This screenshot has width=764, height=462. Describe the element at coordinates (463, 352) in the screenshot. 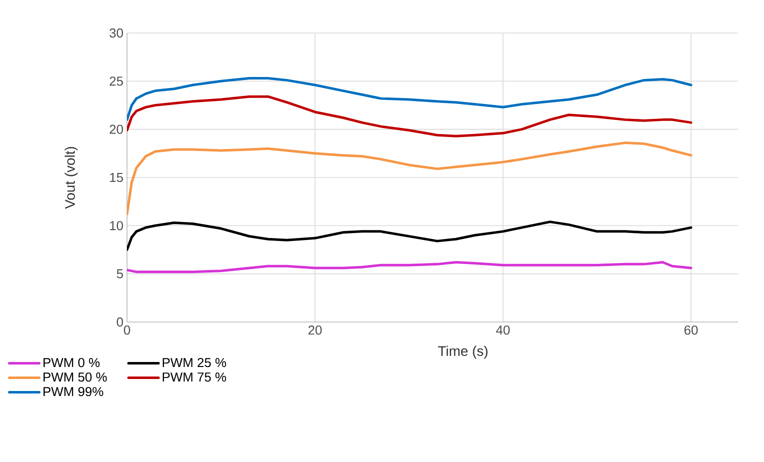

I see `x-axis-title: Time (s)` at that location.